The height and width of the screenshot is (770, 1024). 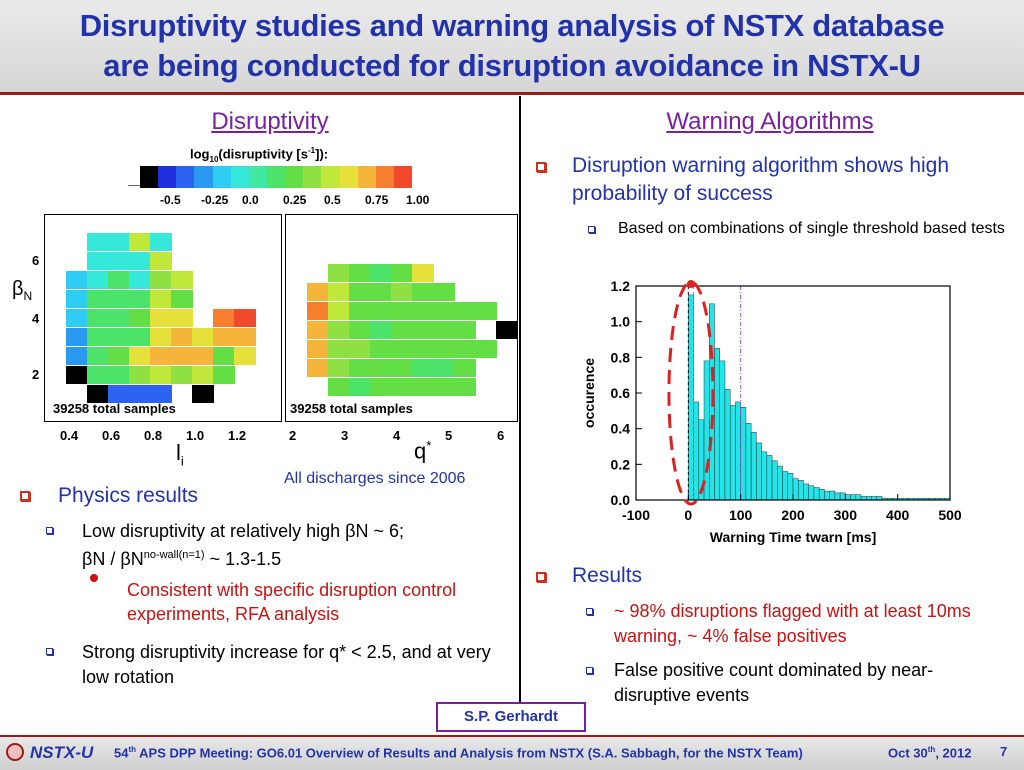 What do you see at coordinates (15, 752) in the screenshot?
I see `nstx-logo-icon` at bounding box center [15, 752].